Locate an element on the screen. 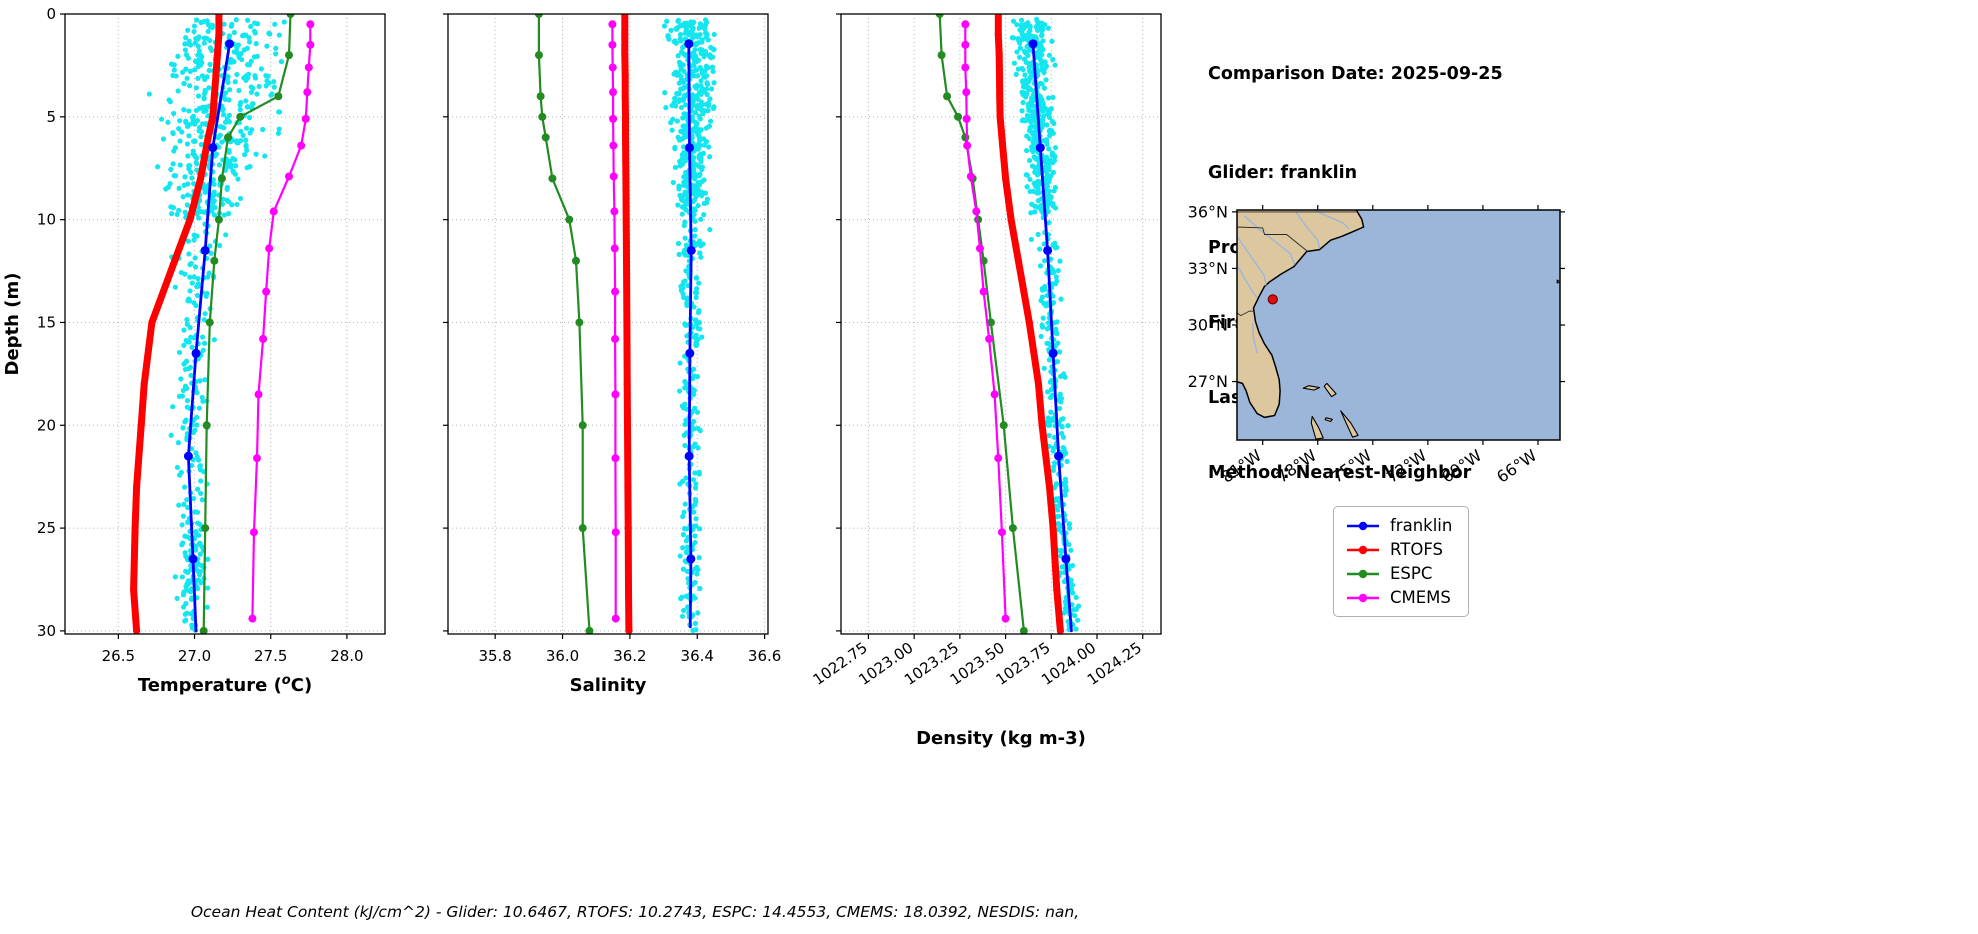 This screenshot has height=934, width=1978. svg-text: 35.8 is located at coordinates (494, 656).